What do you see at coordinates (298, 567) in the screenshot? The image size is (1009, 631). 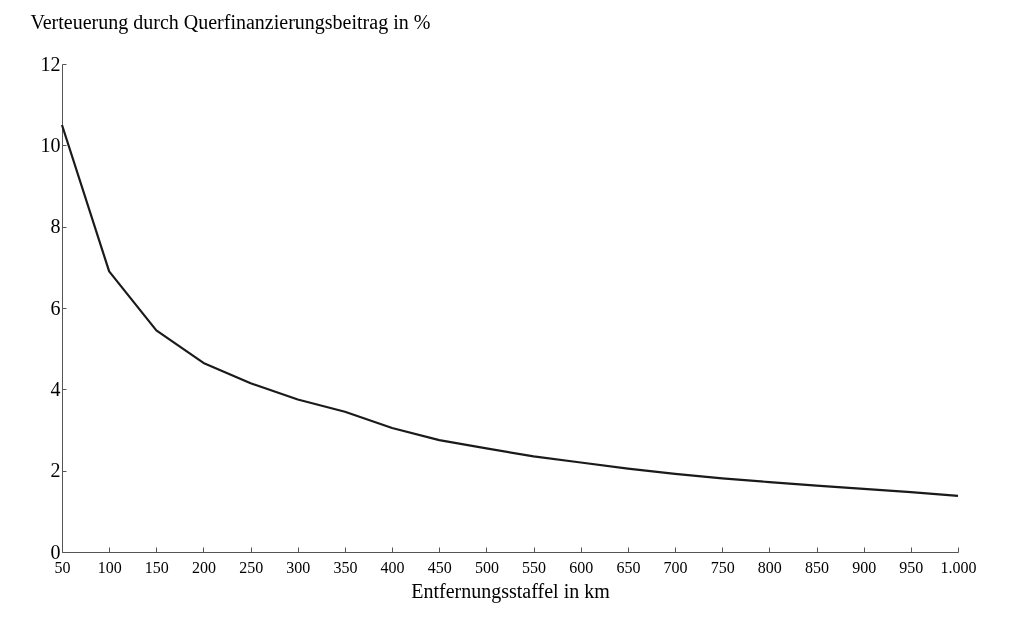 I see `x-tick-label: 300` at bounding box center [298, 567].